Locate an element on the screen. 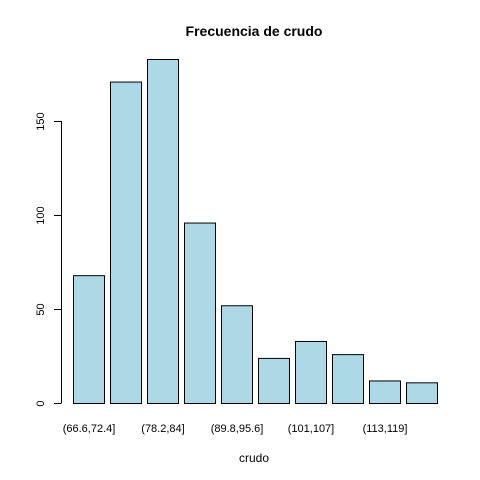  x-tick-label-4: (101,107] is located at coordinates (311, 429).